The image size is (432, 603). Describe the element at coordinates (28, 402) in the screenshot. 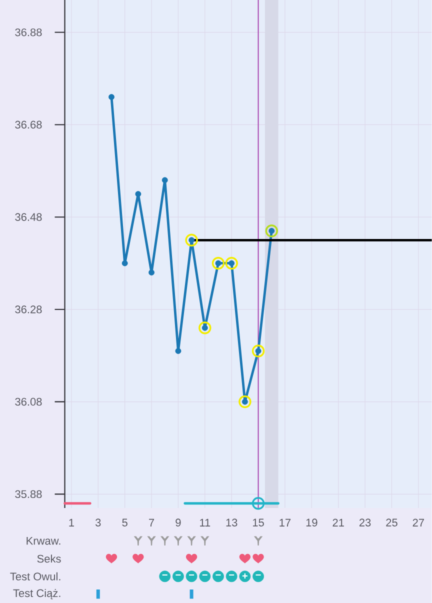

I see `y-tick-label: 36.08` at that location.